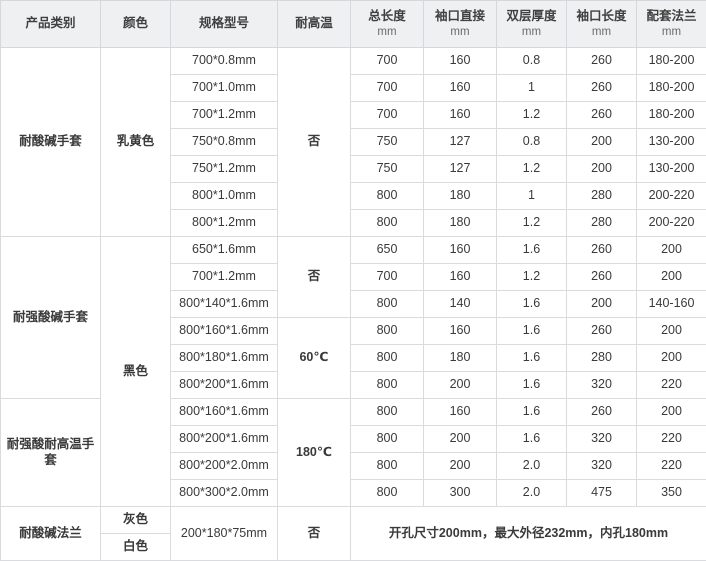  What do you see at coordinates (224, 223) in the screenshot?
I see `model-cell: 800*1.2mm` at bounding box center [224, 223].